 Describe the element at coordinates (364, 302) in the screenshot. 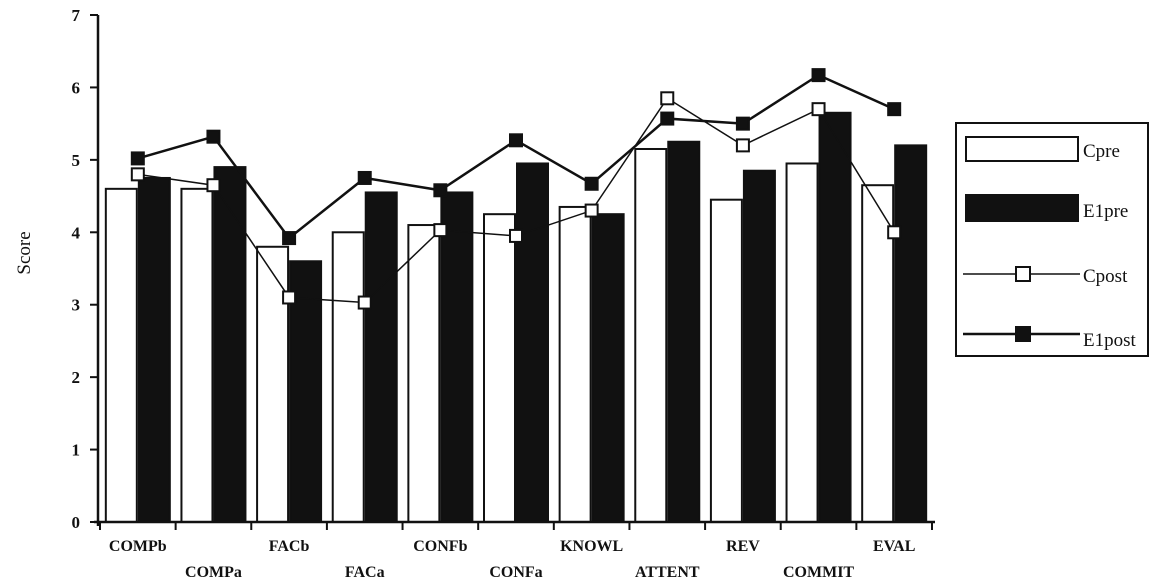

I see `marker-cpost-faca` at that location.